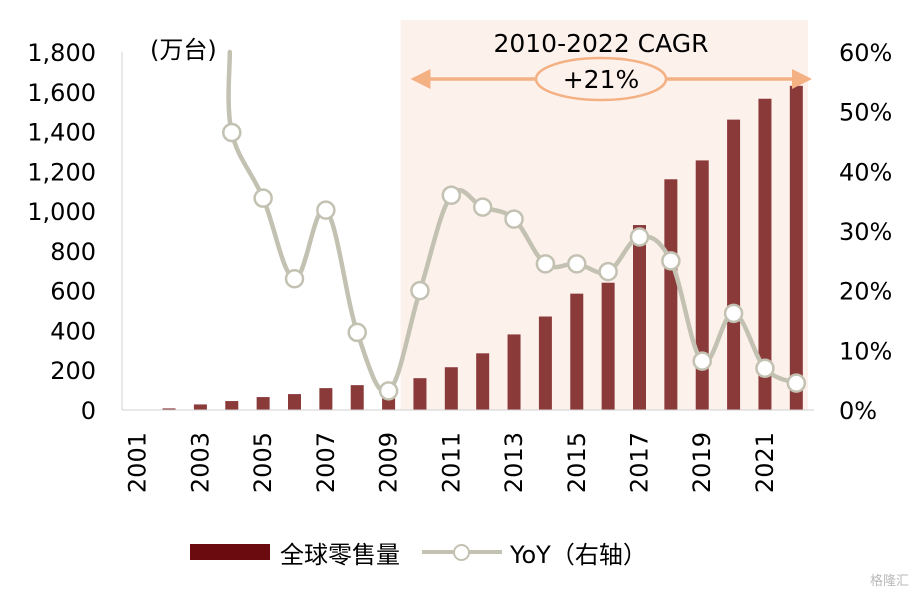 The height and width of the screenshot is (595, 917). I want to click on bar-2003, so click(200, 407).